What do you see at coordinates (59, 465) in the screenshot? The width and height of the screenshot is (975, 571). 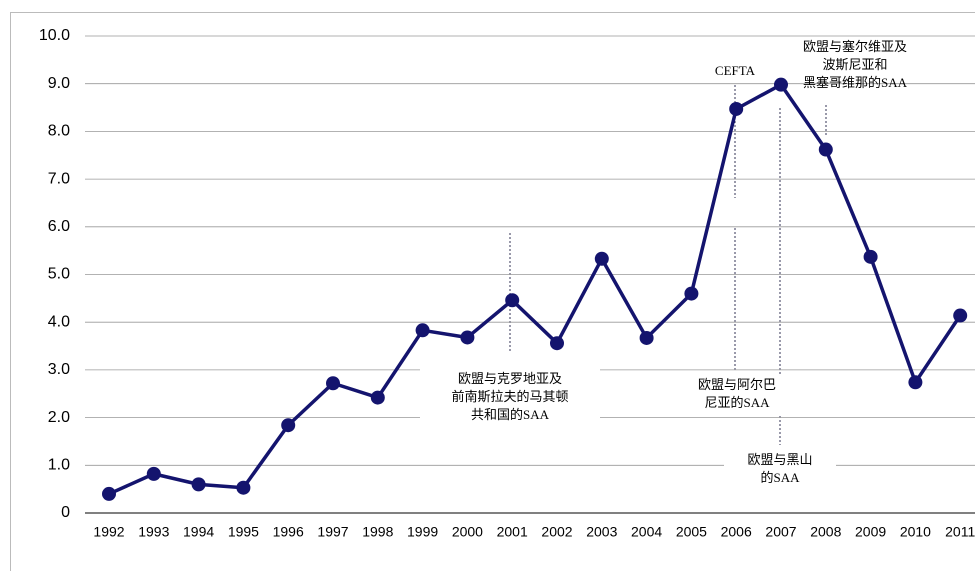 I see `y-tick-label: 1.0` at bounding box center [59, 465].